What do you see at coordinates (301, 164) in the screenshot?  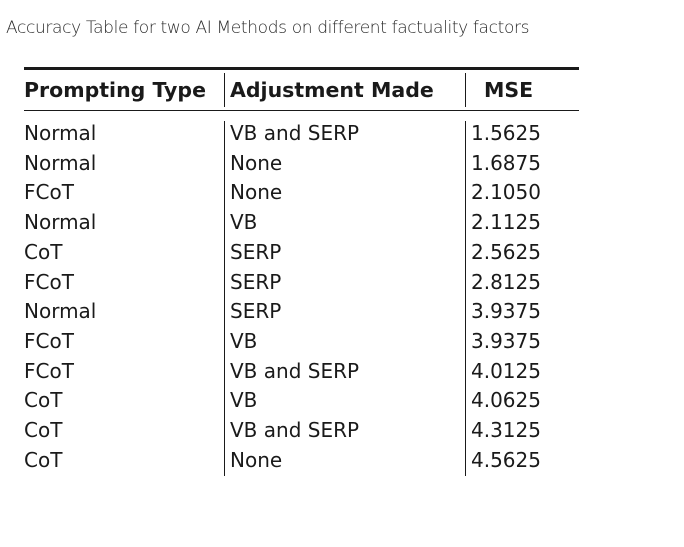 I see `table-row: Normal None 1.6875` at bounding box center [301, 164].